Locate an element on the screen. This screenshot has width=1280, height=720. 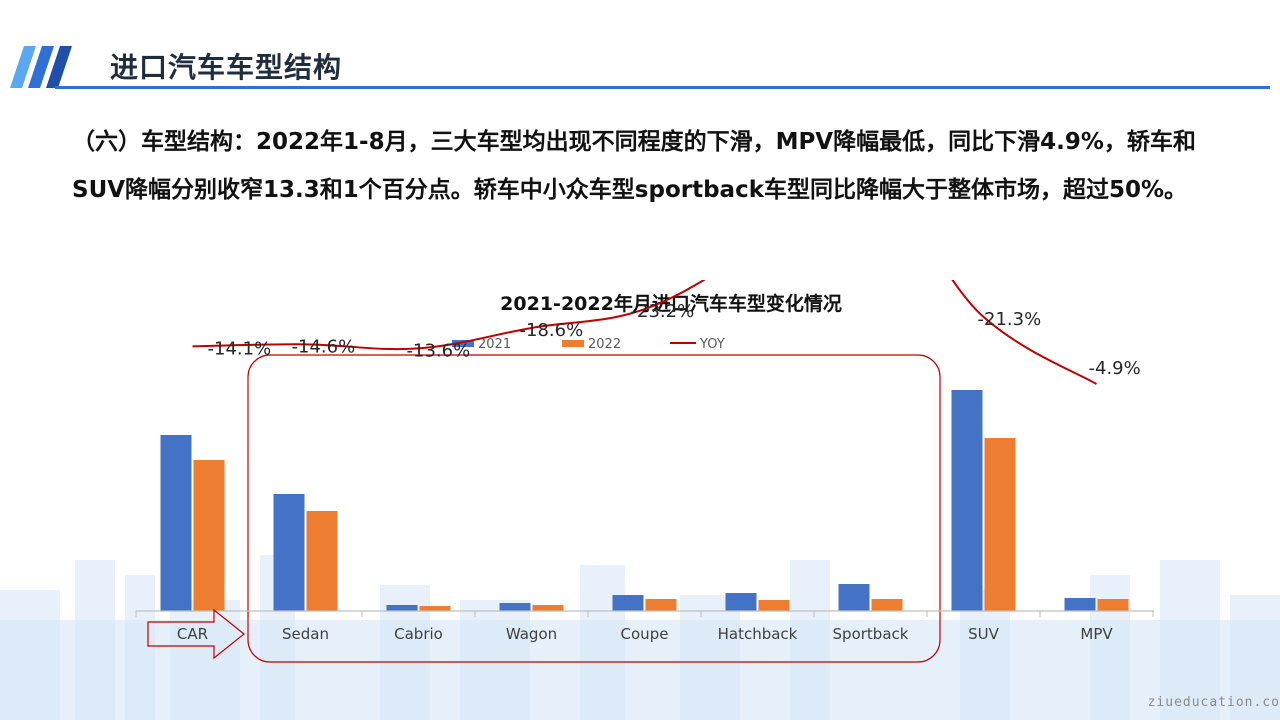
legend-item-2021: 2021 is located at coordinates (494, 344).